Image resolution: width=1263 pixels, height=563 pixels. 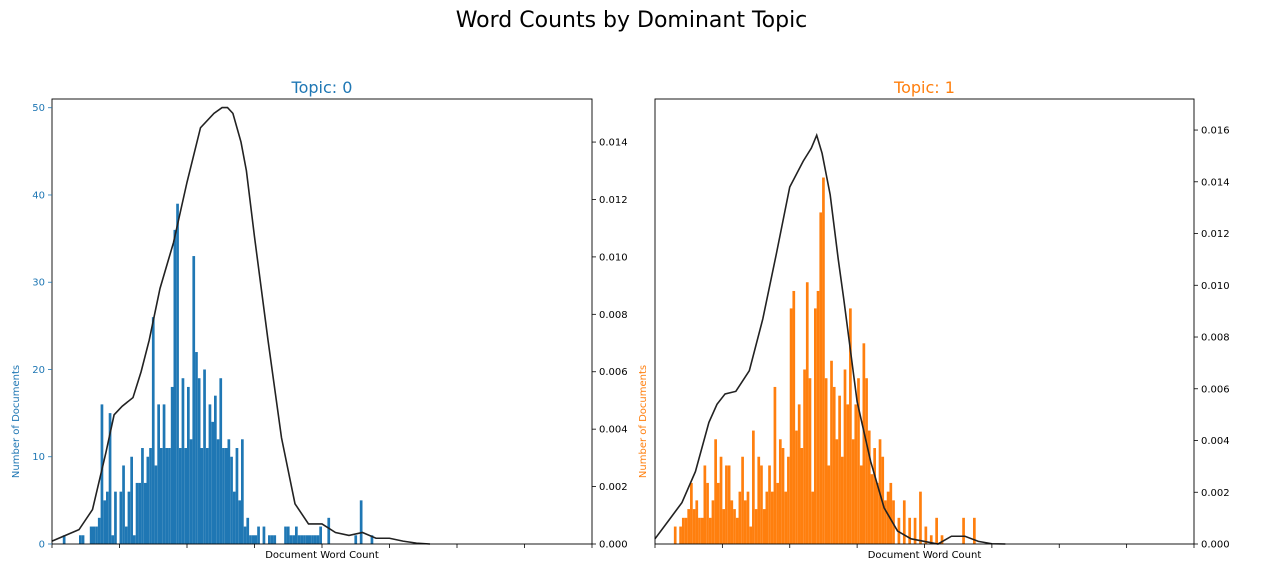 What do you see at coordinates (613, 430) in the screenshot?
I see `y2-tick-label: 0.004` at bounding box center [613, 430].